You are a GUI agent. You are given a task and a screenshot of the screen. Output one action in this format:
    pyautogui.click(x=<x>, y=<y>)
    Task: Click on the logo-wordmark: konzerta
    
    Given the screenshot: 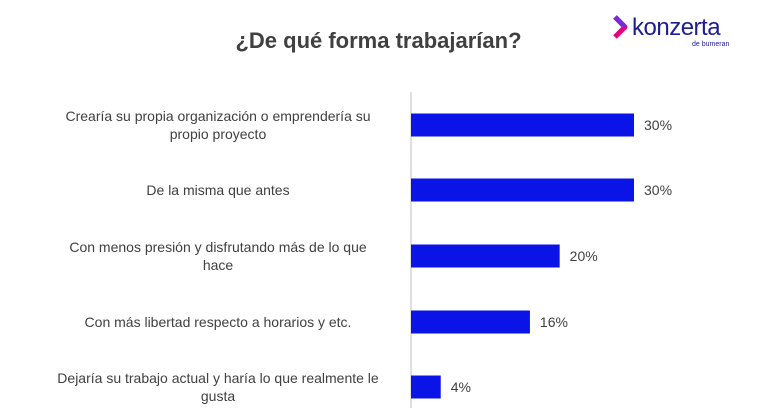 What is the action you would take?
    pyautogui.click(x=676, y=27)
    